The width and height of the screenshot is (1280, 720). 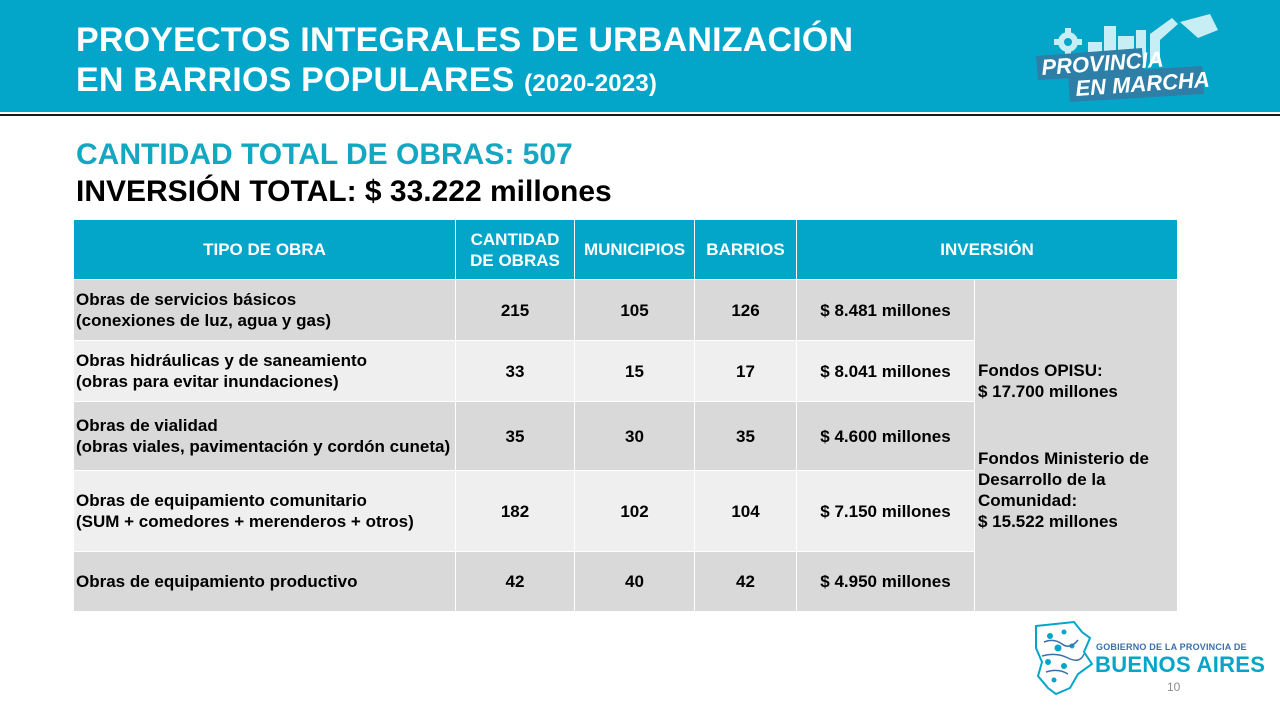 I want to click on tipo-title: Obras de vialidad, so click(x=147, y=425).